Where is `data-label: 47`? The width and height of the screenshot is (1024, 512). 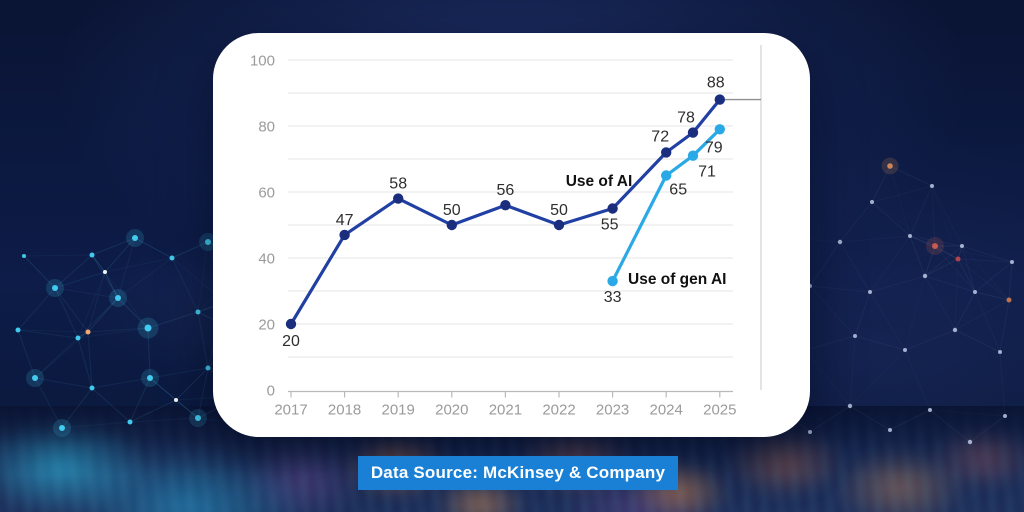
data-label: 47 is located at coordinates (345, 220).